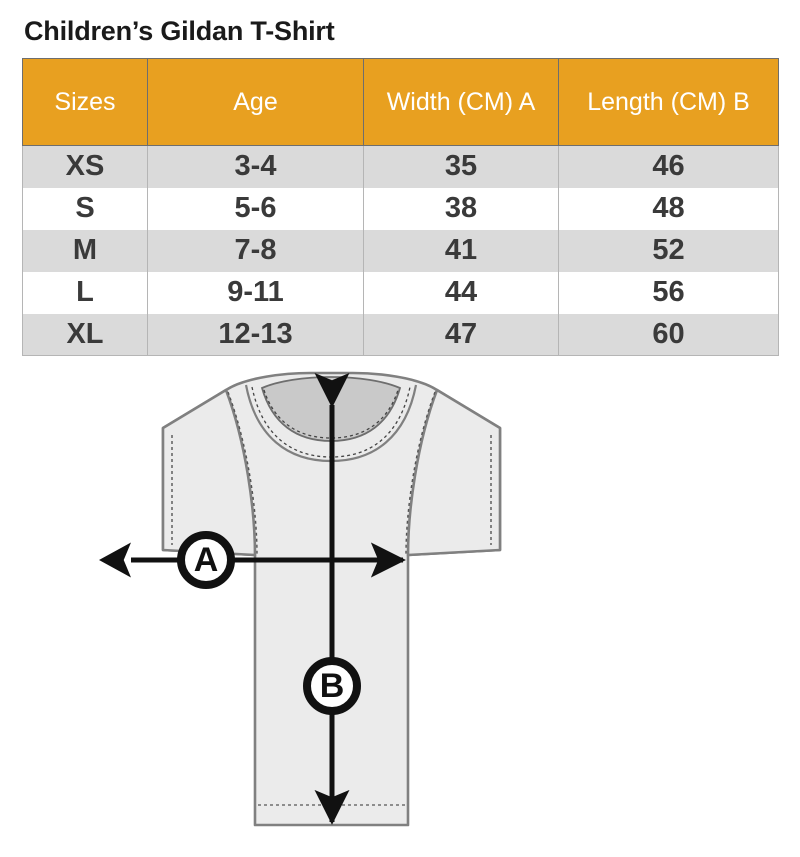 Image resolution: width=800 pixels, height=857 pixels. What do you see at coordinates (85, 250) in the screenshot?
I see `cell-size: M` at bounding box center [85, 250].